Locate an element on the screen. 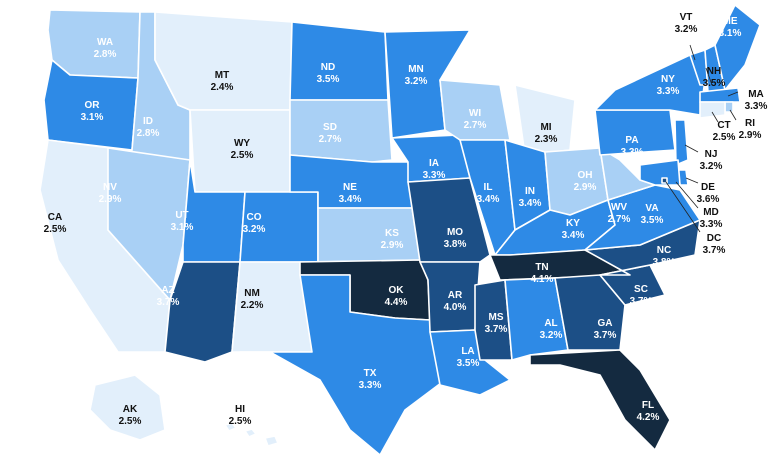  state-value-in: 3.4% is located at coordinates (530, 203).